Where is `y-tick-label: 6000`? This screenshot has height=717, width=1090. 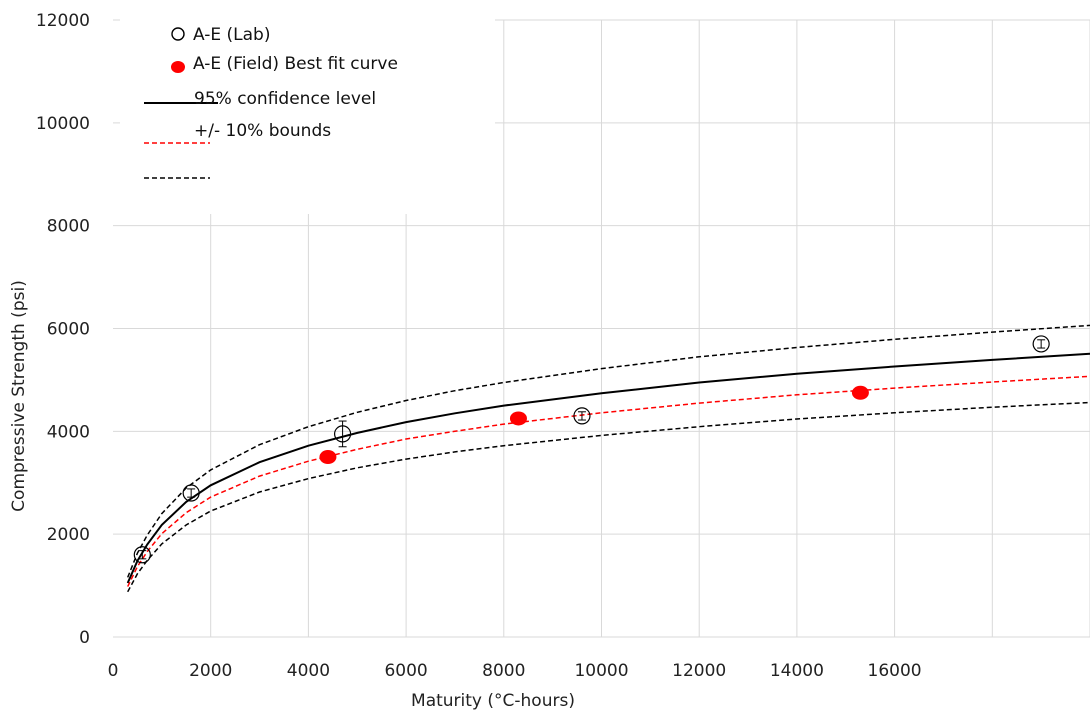 y-tick-label: 6000 is located at coordinates (68, 330).